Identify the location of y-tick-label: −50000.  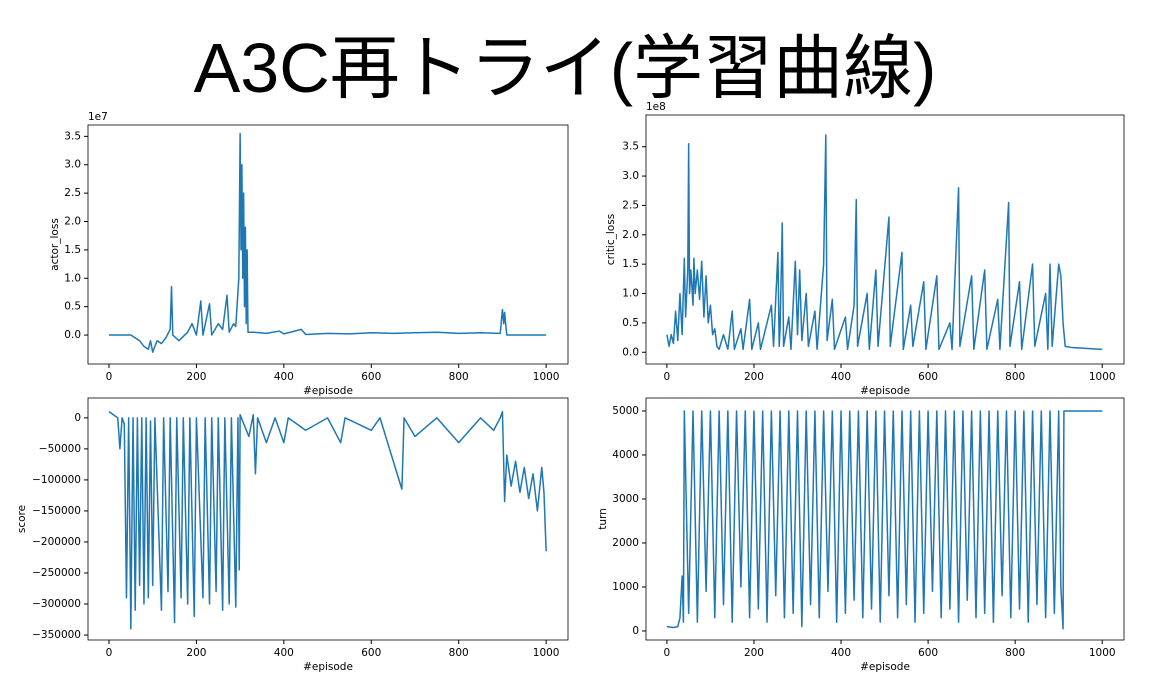
(60, 449).